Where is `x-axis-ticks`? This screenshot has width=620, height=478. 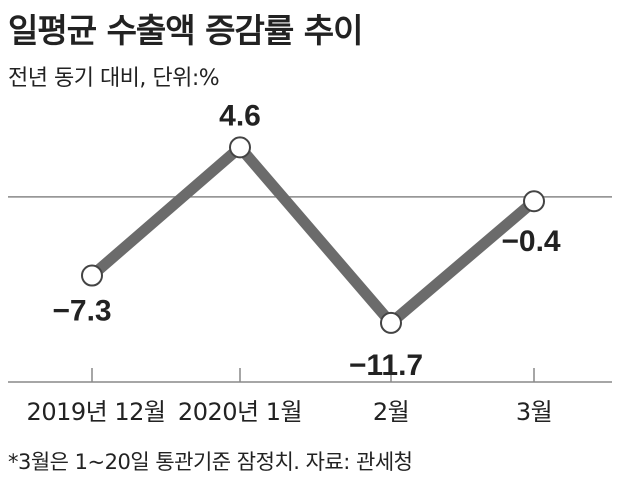 x-axis-ticks is located at coordinates (313, 375).